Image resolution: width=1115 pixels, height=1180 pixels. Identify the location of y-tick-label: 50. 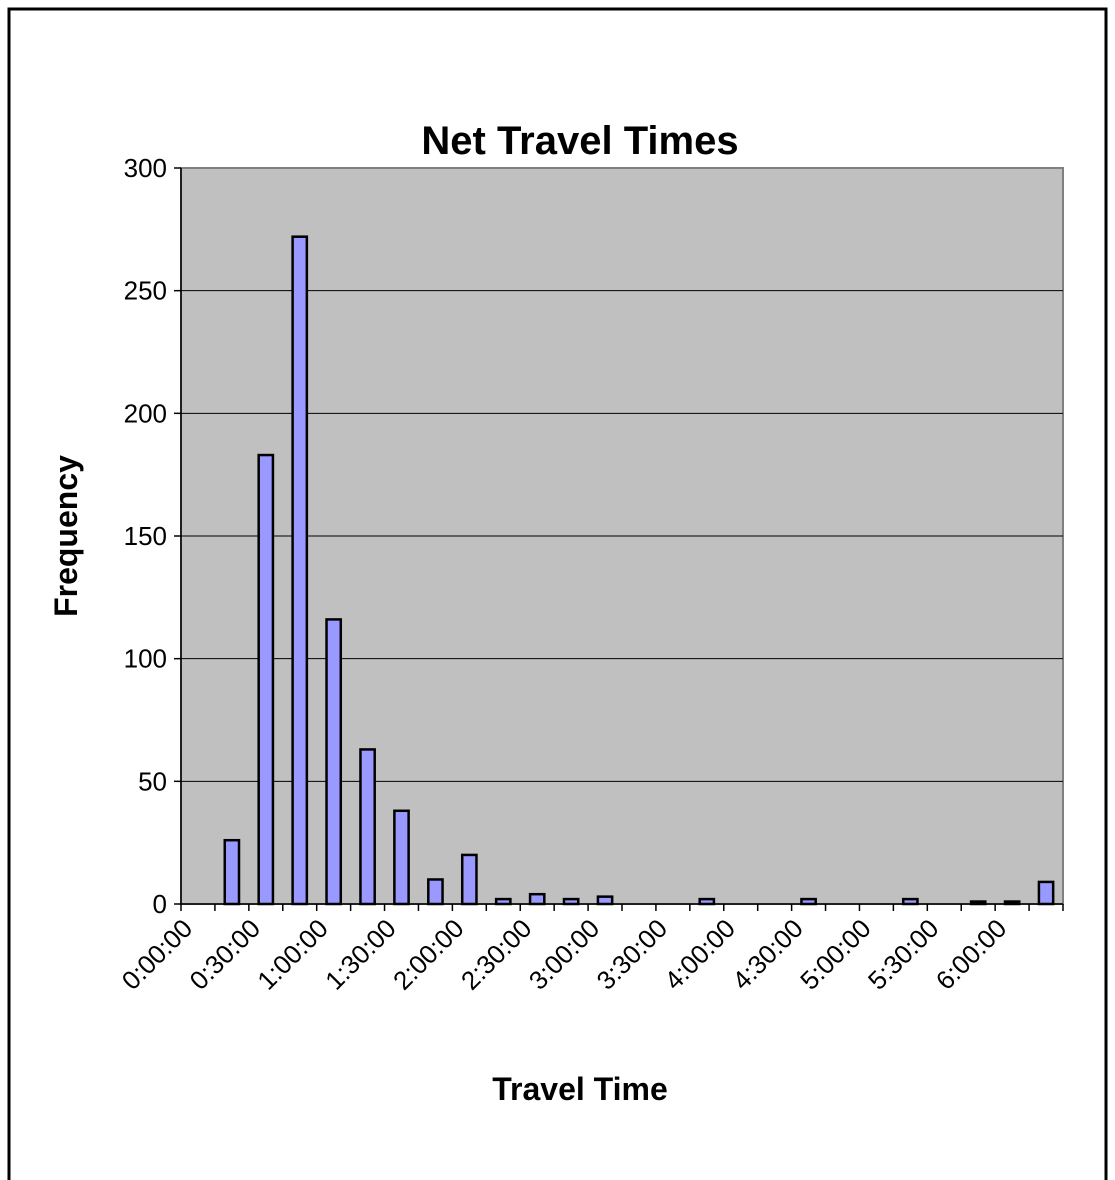
(152, 781).